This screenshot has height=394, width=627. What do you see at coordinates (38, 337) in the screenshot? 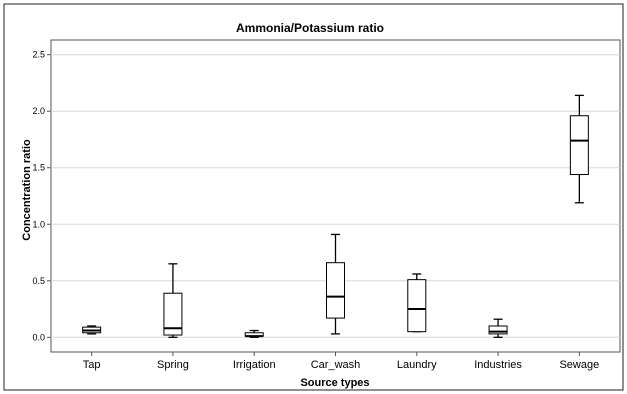
I see `y-tick-label: 0.0` at bounding box center [38, 337].